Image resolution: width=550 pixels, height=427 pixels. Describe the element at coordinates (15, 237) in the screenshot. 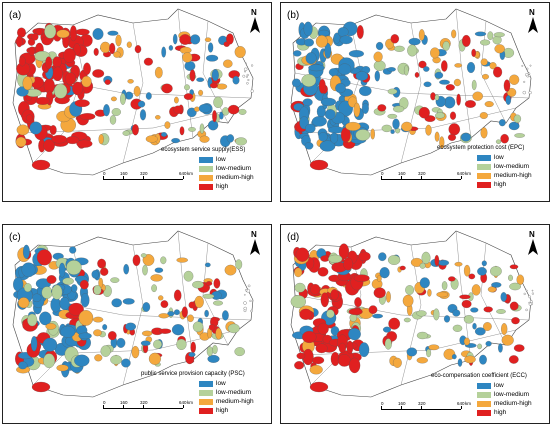

I see `panel-label: (c)` at that location.